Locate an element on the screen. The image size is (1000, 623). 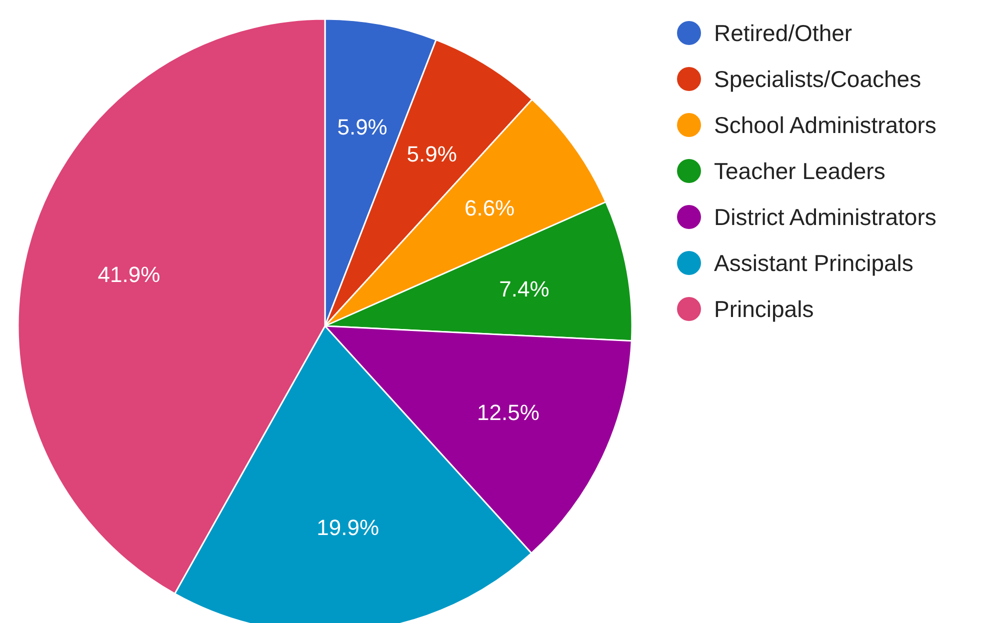
legend-label: Teacher Leaders is located at coordinates (800, 171).